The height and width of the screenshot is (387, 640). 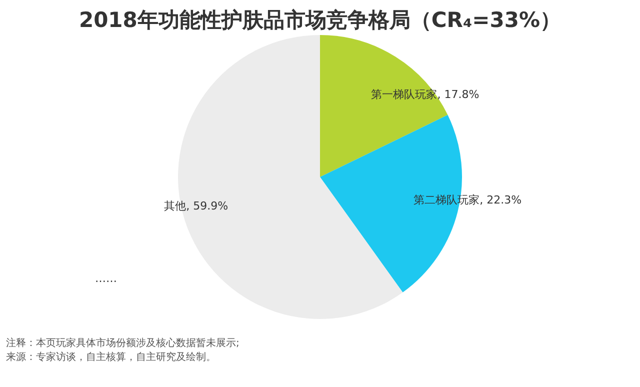 What do you see at coordinates (320, 20) in the screenshot?
I see `chart-title: 2018年功能性护肤品市场竞争格局（CR₄=33%）` at bounding box center [320, 20].